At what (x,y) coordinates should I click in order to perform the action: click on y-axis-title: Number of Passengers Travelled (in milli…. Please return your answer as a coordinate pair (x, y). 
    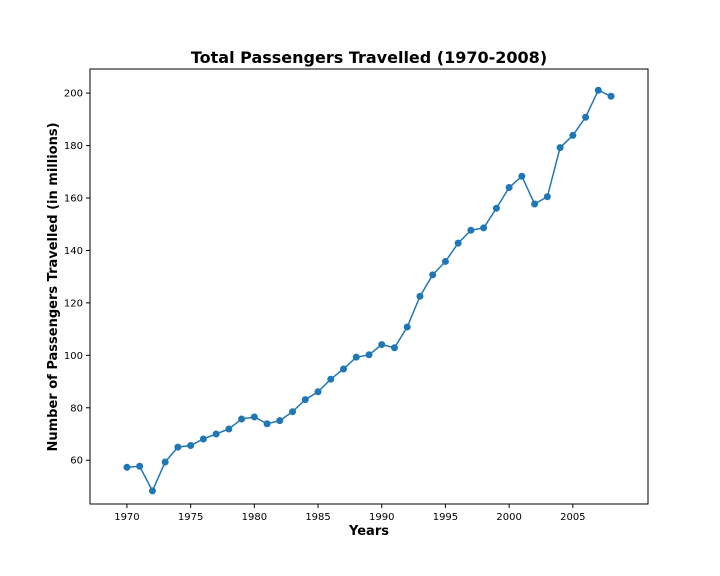
    Looking at the image, I should click on (53, 286).